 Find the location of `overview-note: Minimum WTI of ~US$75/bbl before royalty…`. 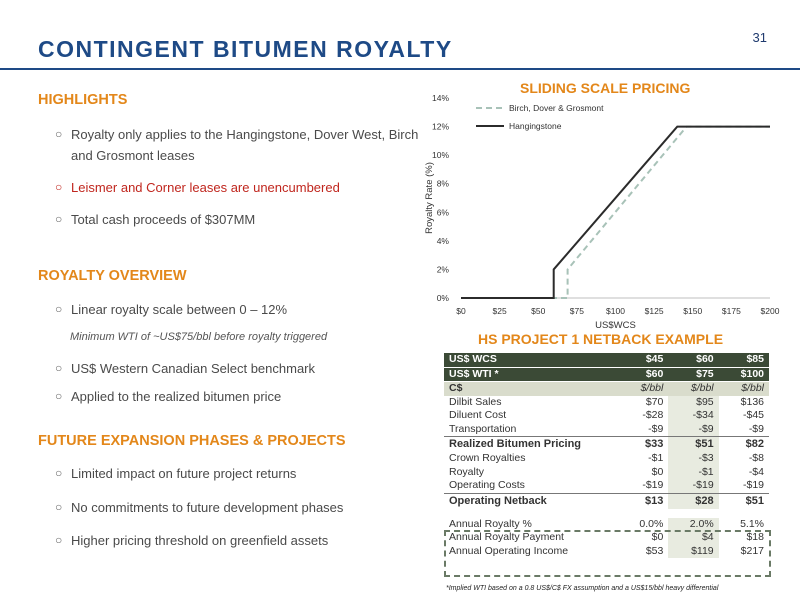

overview-note: Minimum WTI of ~US$75/bbl before royalty… is located at coordinates (199, 337).